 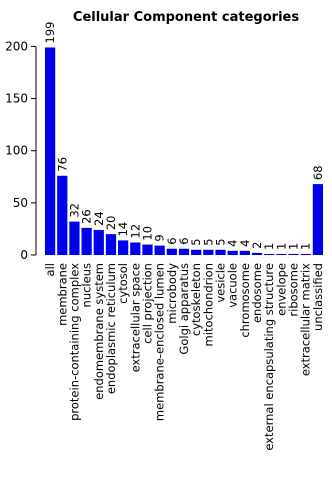 I want to click on category-label: vacuole, so click(x=233, y=285).